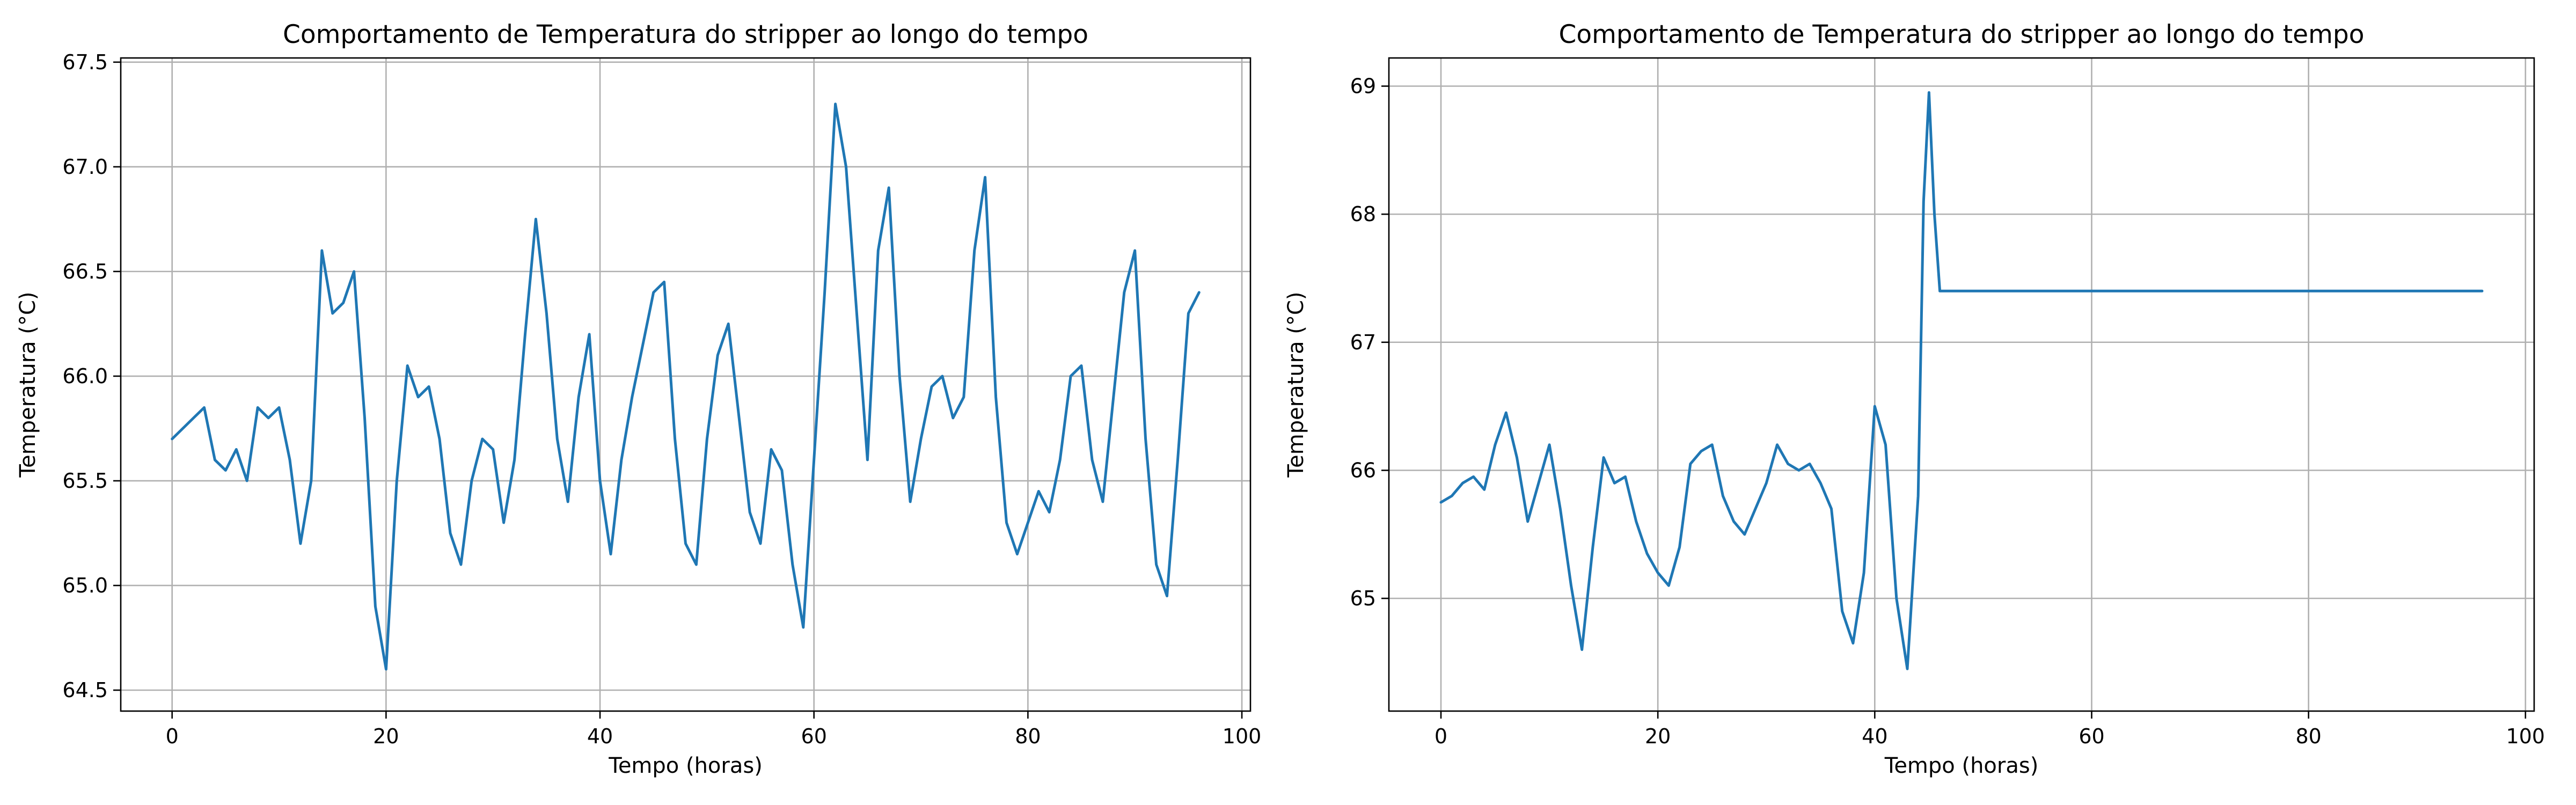 The image size is (2576, 805). I want to click on y-tick-label: 67, so click(1363, 342).